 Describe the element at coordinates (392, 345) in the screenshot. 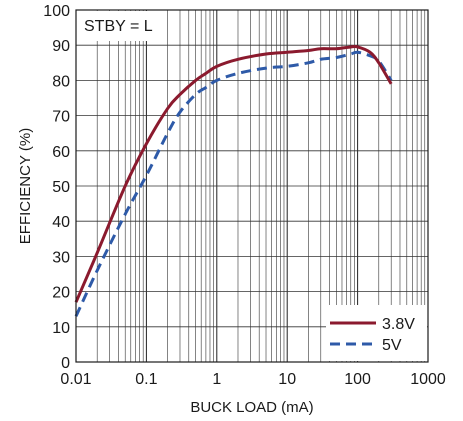

I see `legend-label-5v: 5V` at that location.